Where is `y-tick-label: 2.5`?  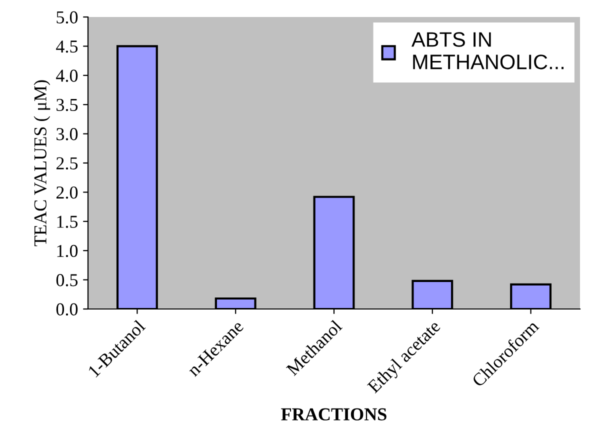
y-tick-label: 2.5 is located at coordinates (67, 163).